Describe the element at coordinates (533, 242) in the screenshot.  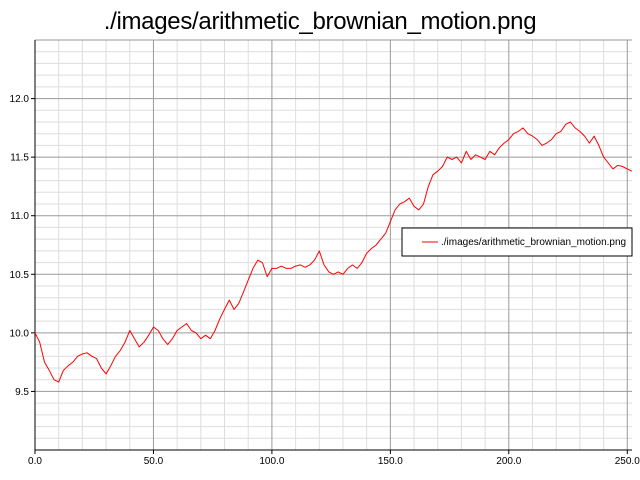
I see `legend-label: ./images/arithmetic_brownian_motion.png` at that location.